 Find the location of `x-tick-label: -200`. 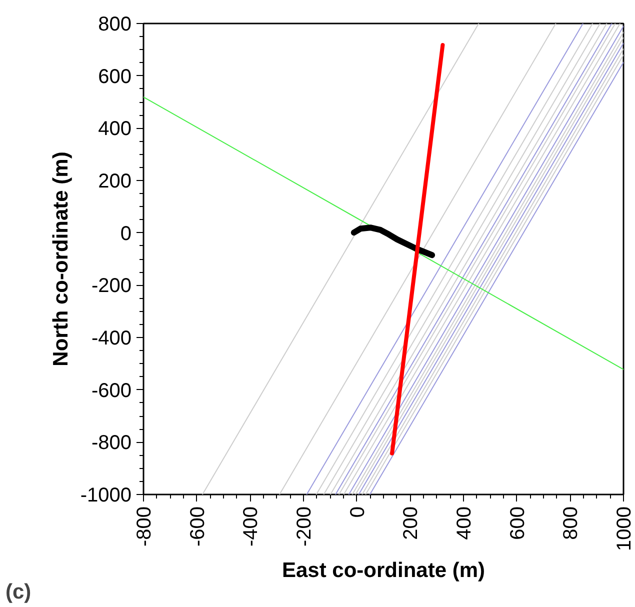

x-tick-label: -200 is located at coordinates (305, 526).